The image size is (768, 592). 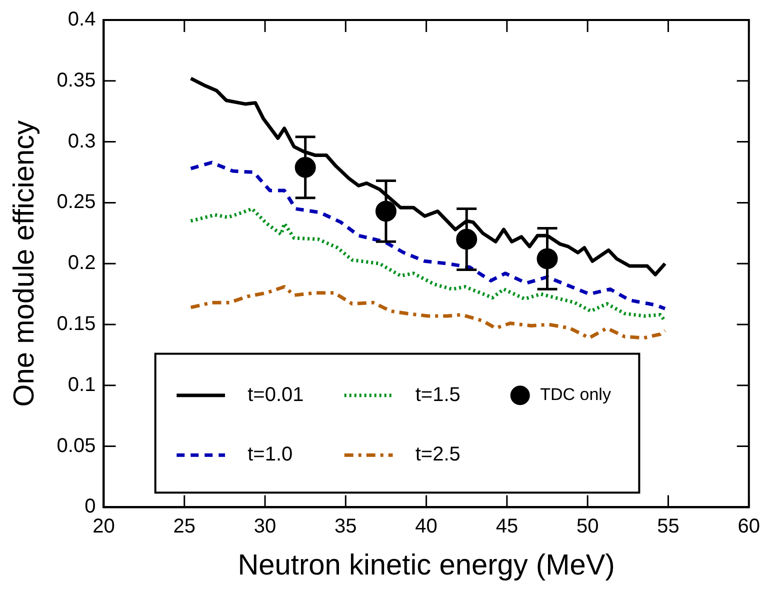 What do you see at coordinates (437, 455) in the screenshot?
I see `legend-label: t=2.5` at bounding box center [437, 455].